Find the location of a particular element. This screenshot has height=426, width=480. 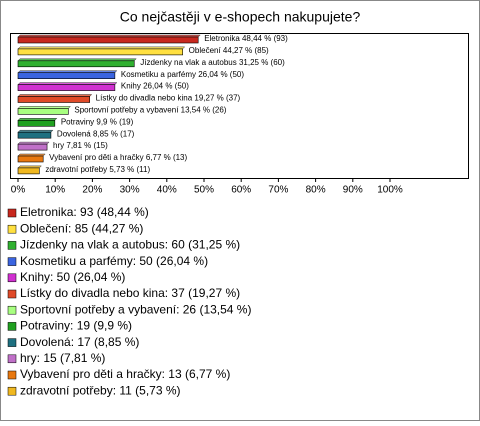

value-label: zdravotní potřeby 5,73 % (11) is located at coordinates (97, 169).